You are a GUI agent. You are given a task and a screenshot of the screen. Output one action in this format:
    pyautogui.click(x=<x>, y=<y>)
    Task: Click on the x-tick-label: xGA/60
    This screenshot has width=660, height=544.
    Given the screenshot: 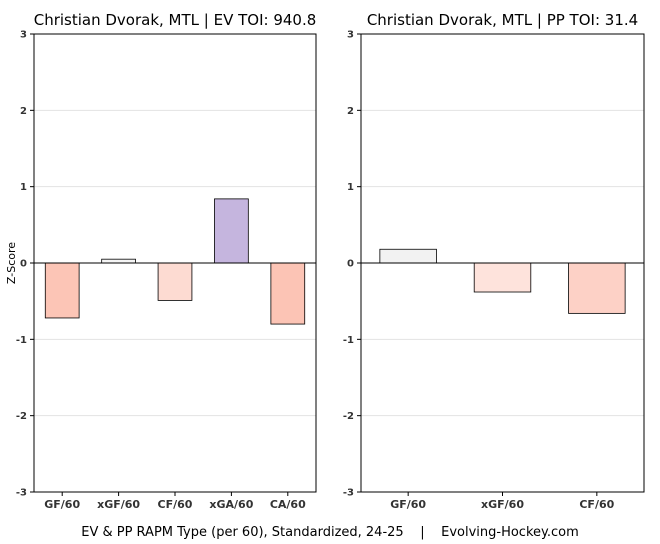 What is the action you would take?
    pyautogui.click(x=231, y=504)
    